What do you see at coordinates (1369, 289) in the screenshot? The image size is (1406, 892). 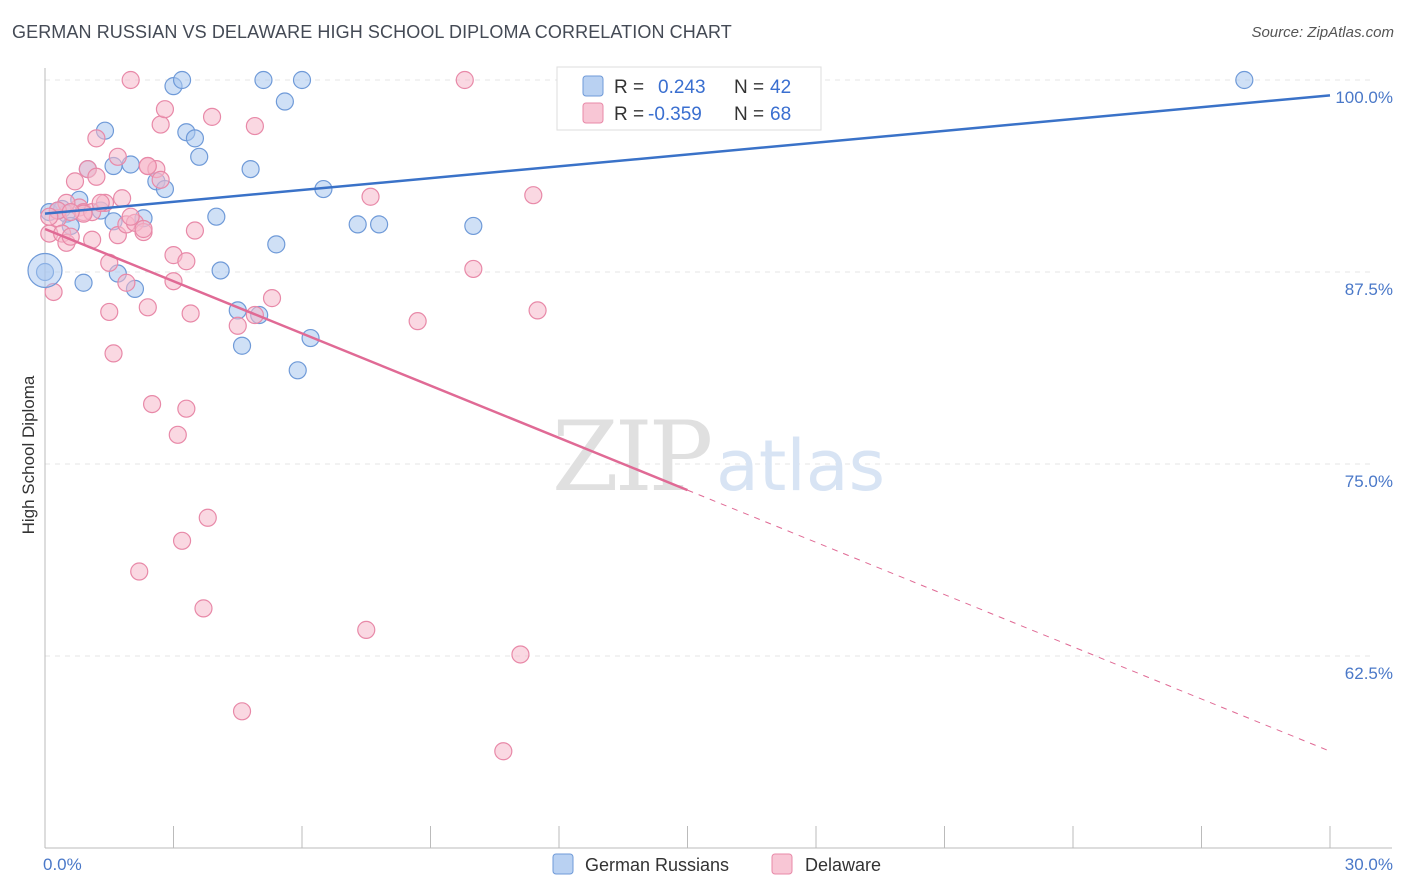 I see `y-tick-label: 87.5%` at bounding box center [1369, 289].